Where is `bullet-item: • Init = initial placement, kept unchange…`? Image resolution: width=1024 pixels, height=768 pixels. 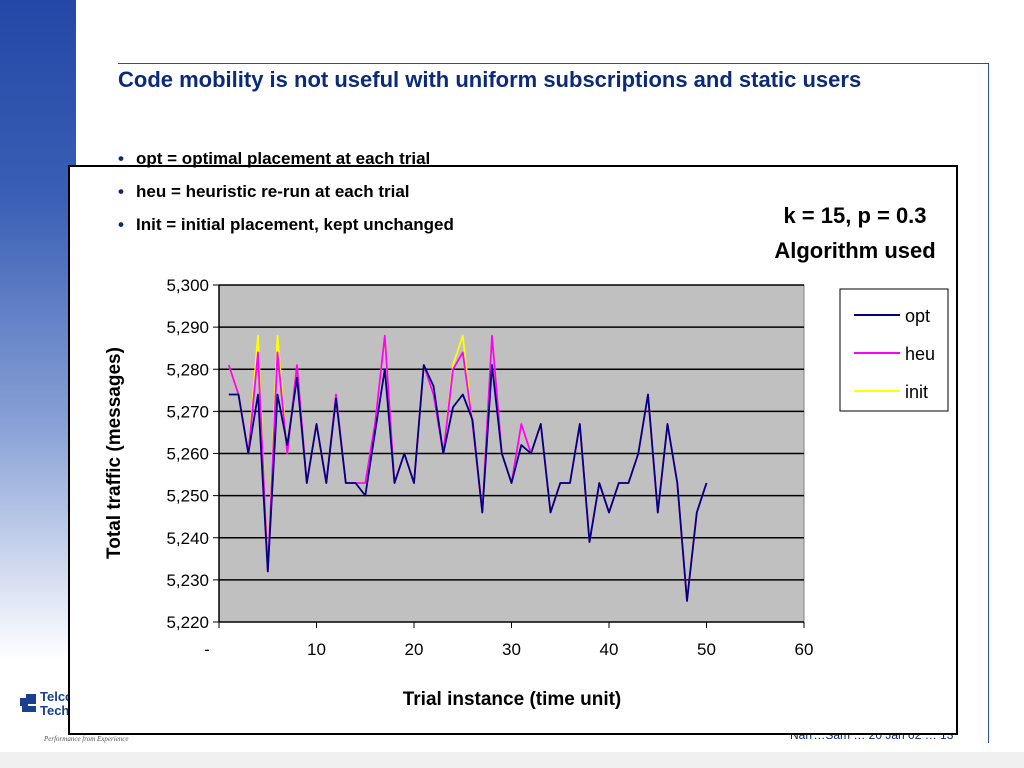 bullet-item: • Init = initial placement, kept unchange… is located at coordinates (286, 224).